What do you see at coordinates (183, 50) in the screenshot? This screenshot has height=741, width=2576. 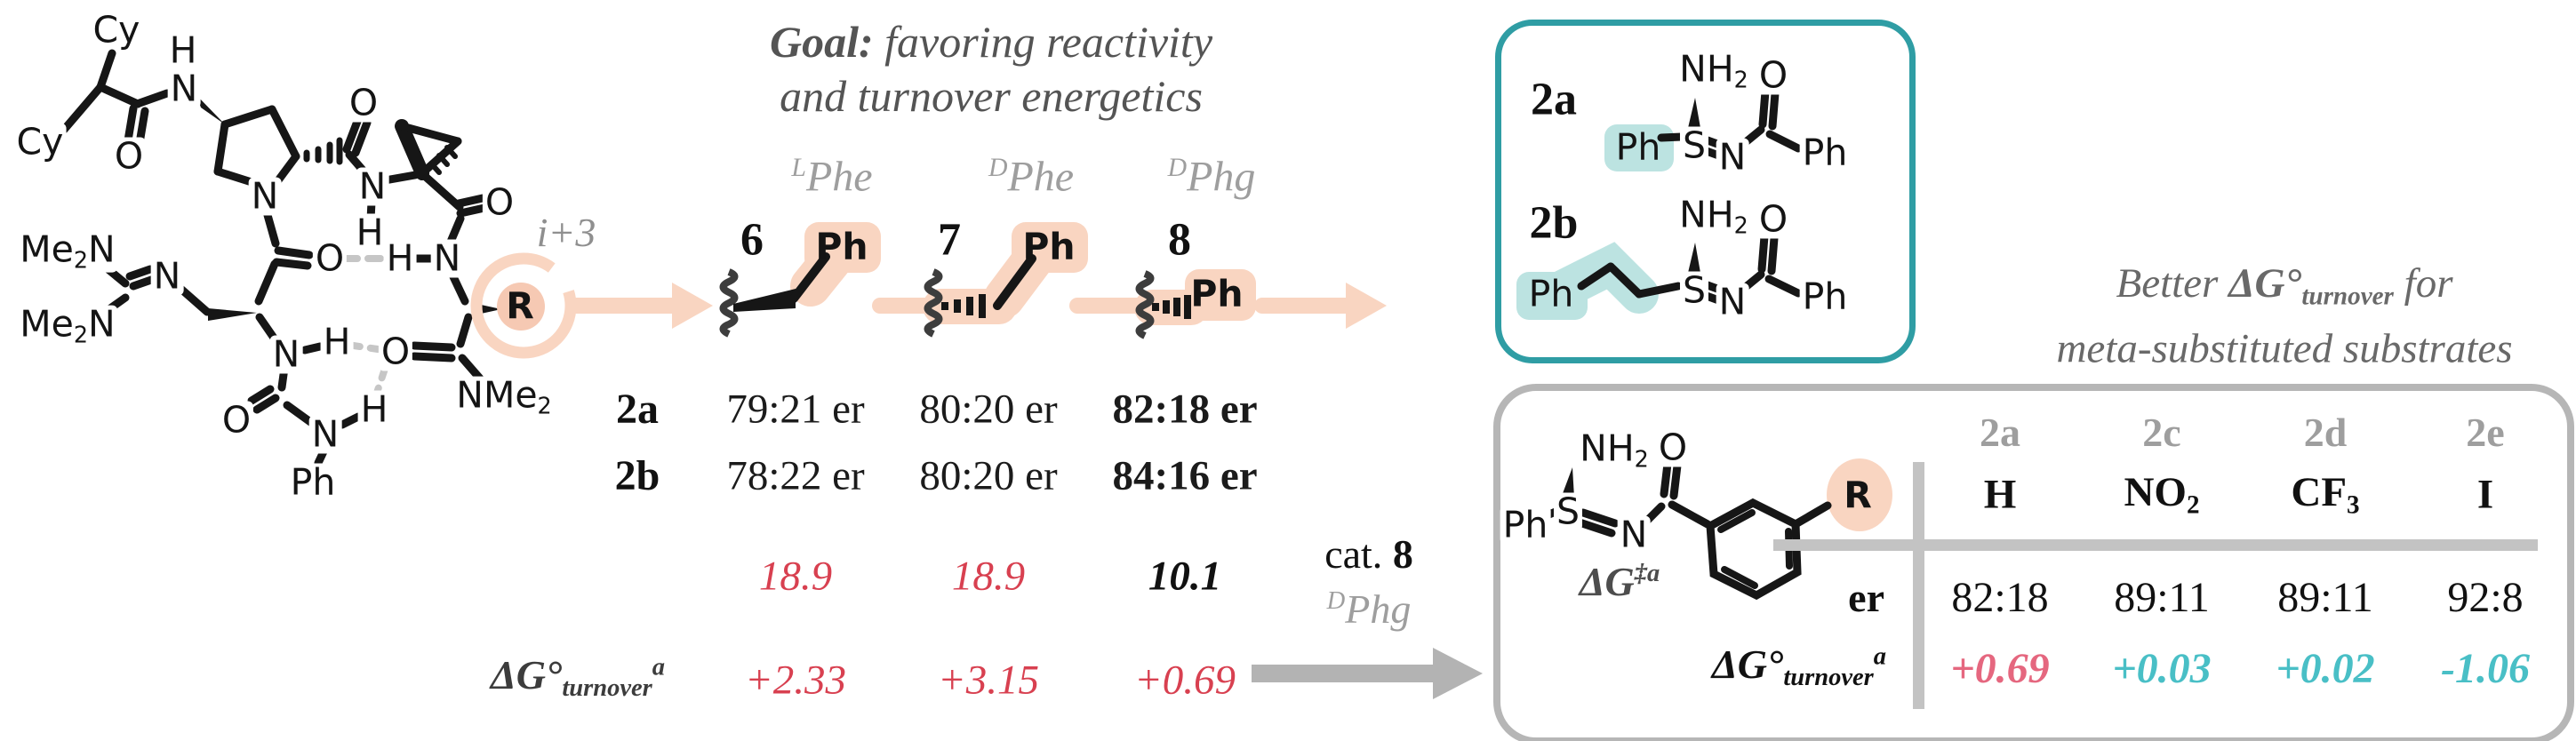 I see `atom-label-peptide-2: H` at bounding box center [183, 50].